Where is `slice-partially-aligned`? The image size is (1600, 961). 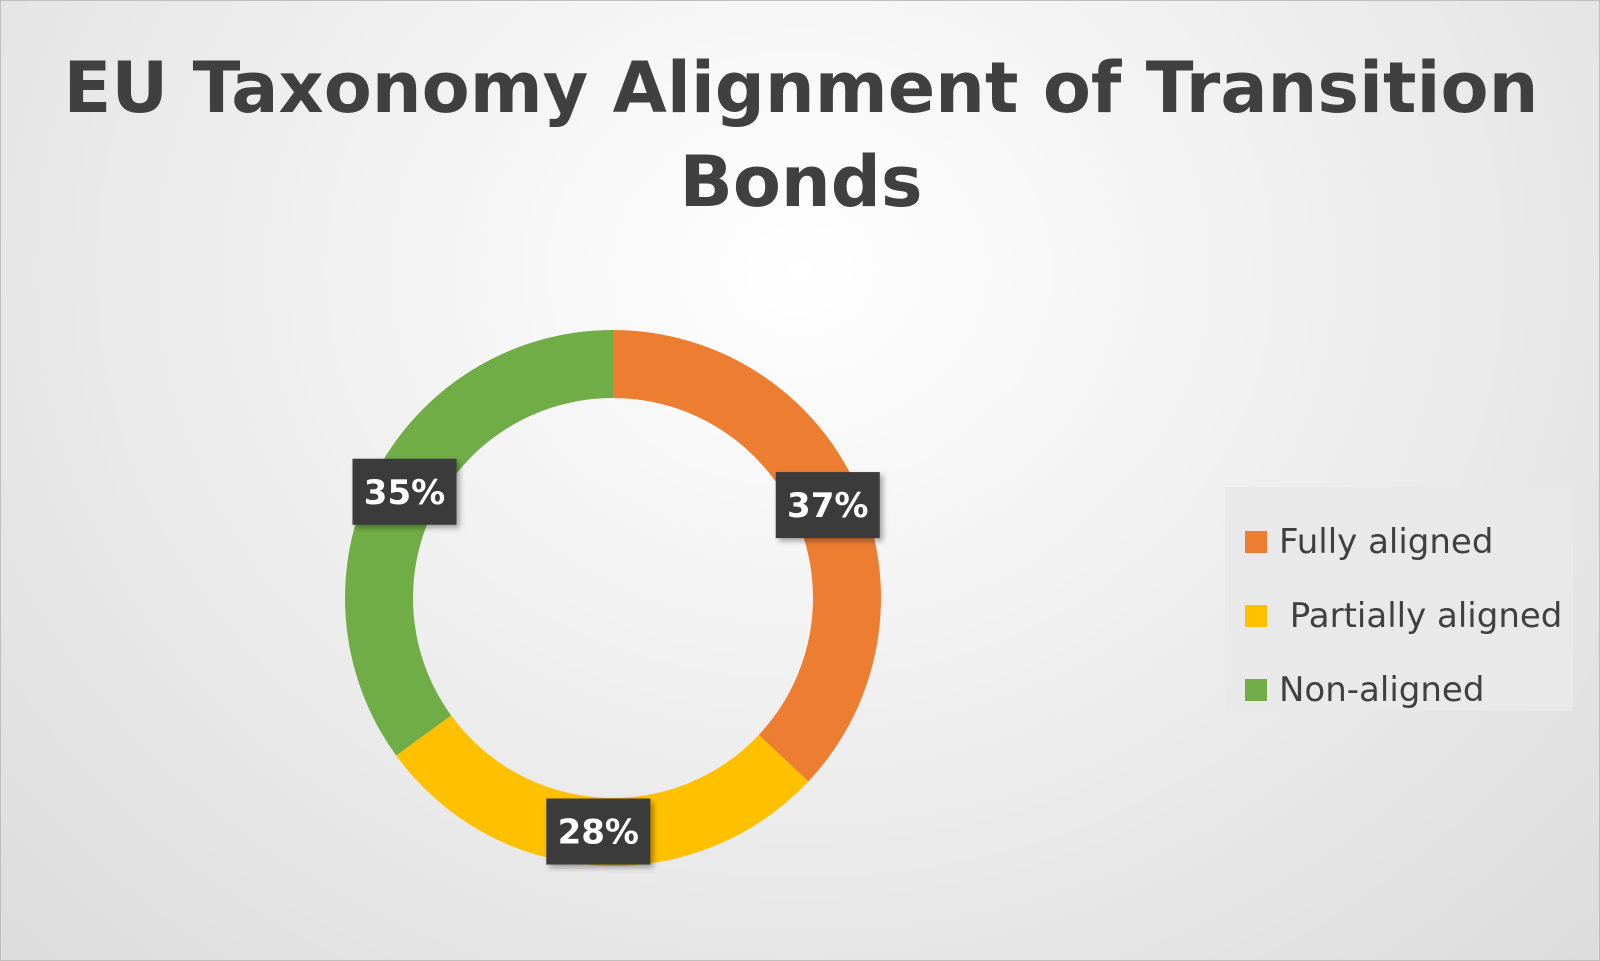 slice-partially-aligned is located at coordinates (602, 791).